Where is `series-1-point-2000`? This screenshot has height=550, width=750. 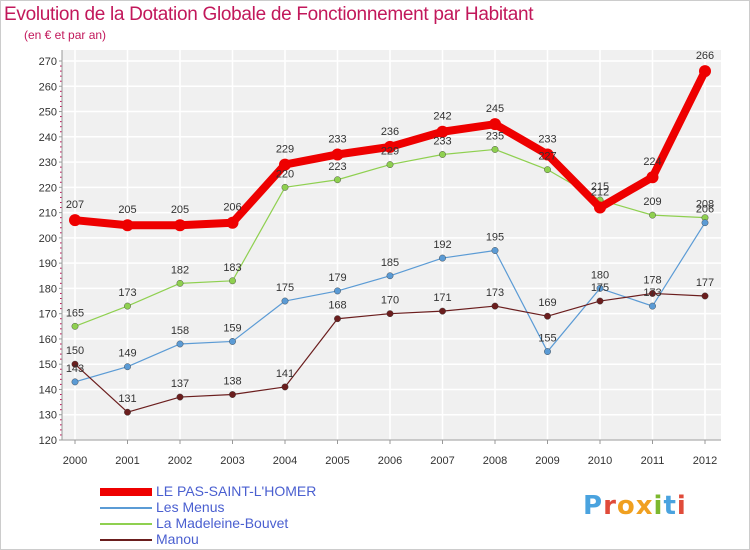
series-1-point-2000 is located at coordinates (75, 382).